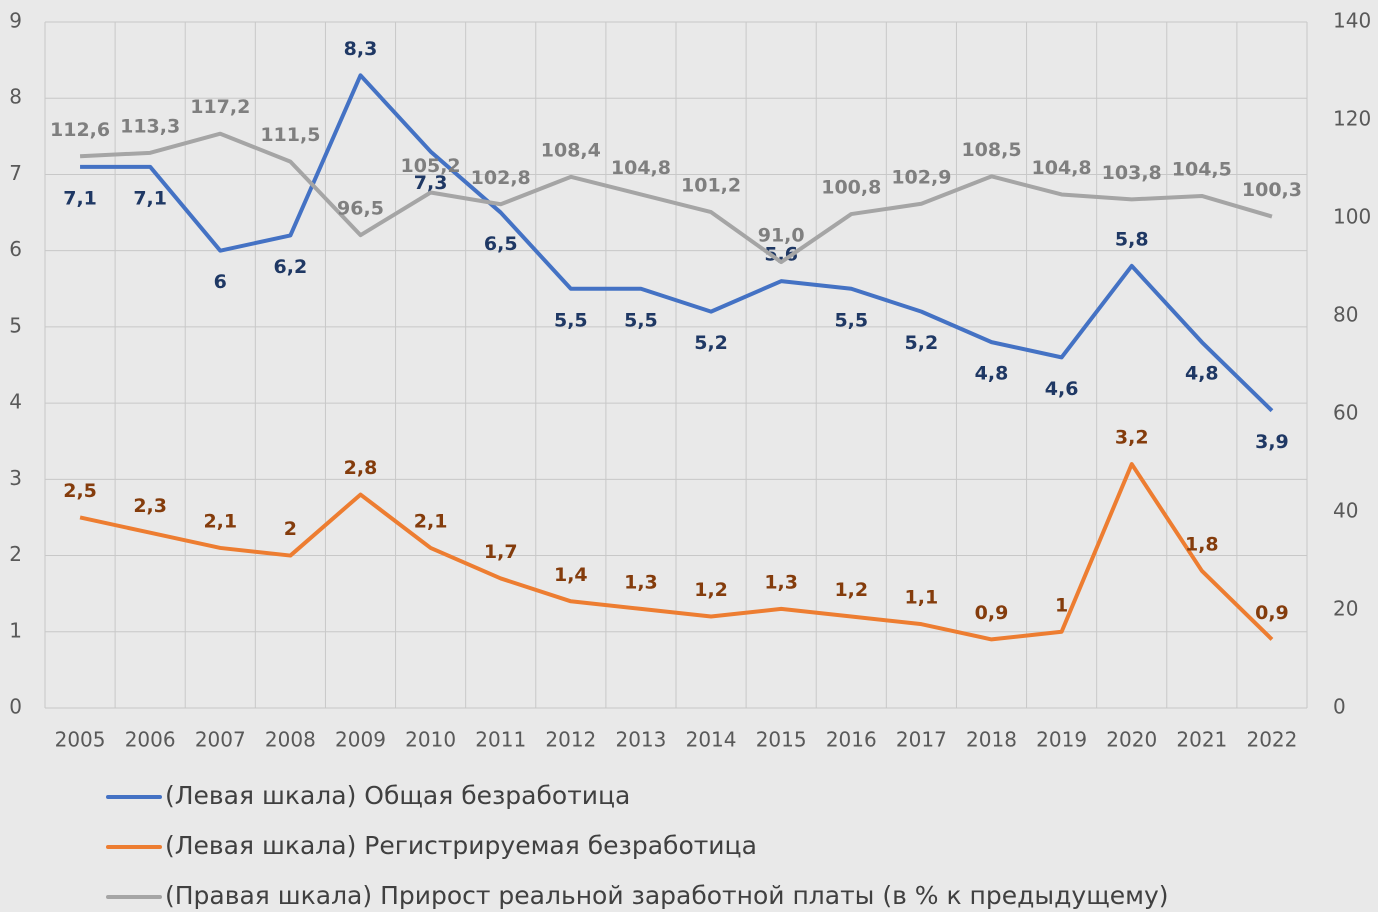 This screenshot has width=1378, height=912. I want to click on y2-tick-label: 140, so click(1352, 21).